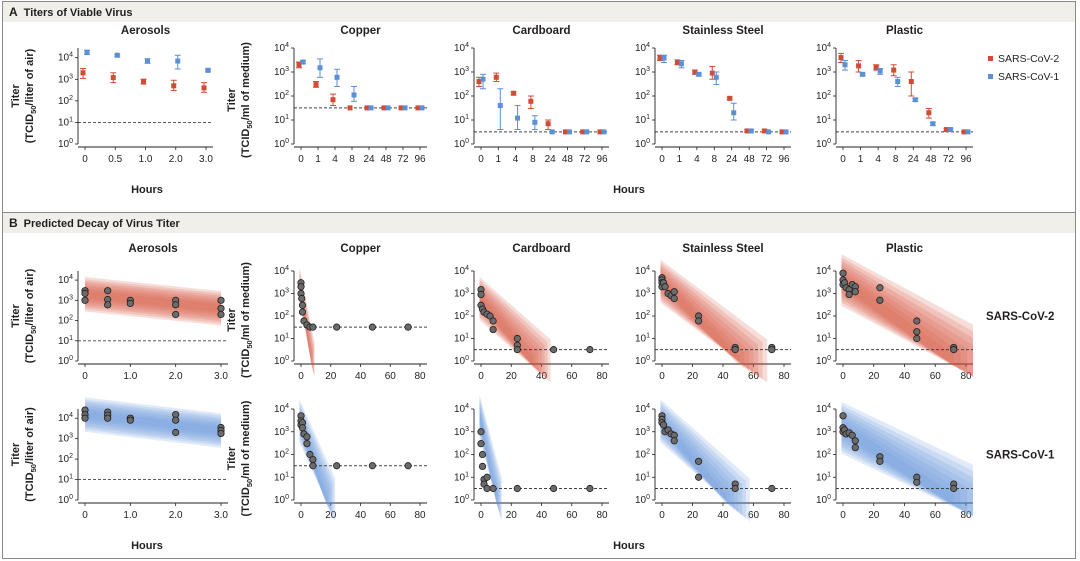  What do you see at coordinates (629, 546) in the screenshot?
I see `panel-b-surface-xlabel: Hours` at bounding box center [629, 546].